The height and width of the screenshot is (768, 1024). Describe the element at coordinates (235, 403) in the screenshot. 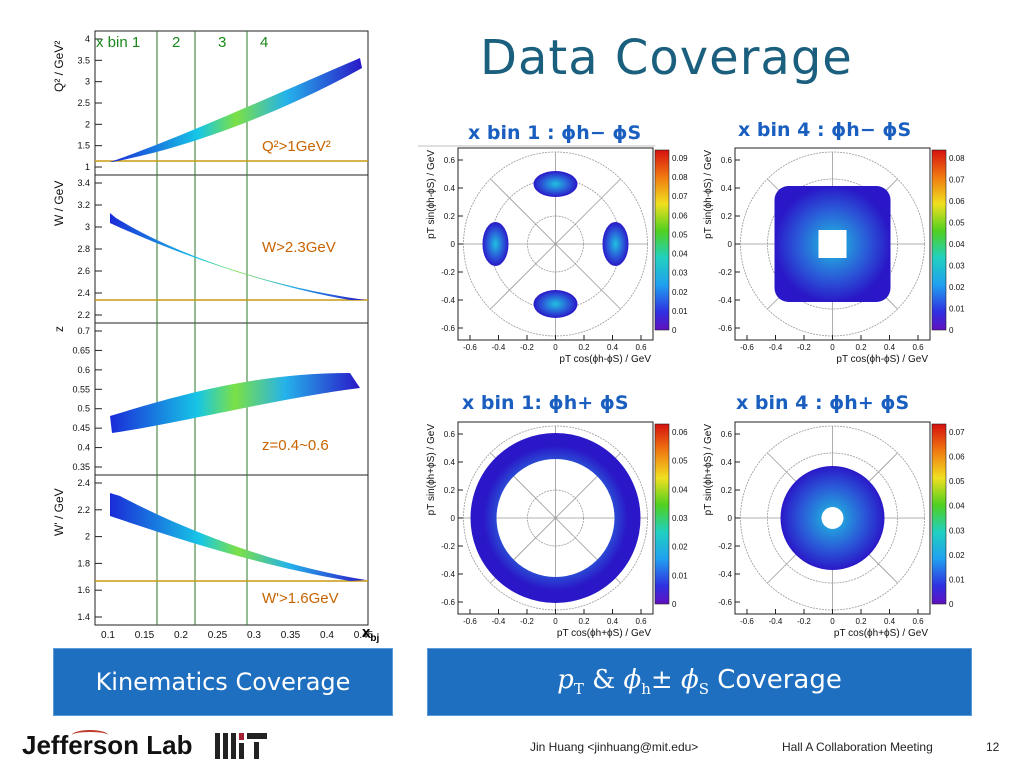

I see `z-distribution` at that location.